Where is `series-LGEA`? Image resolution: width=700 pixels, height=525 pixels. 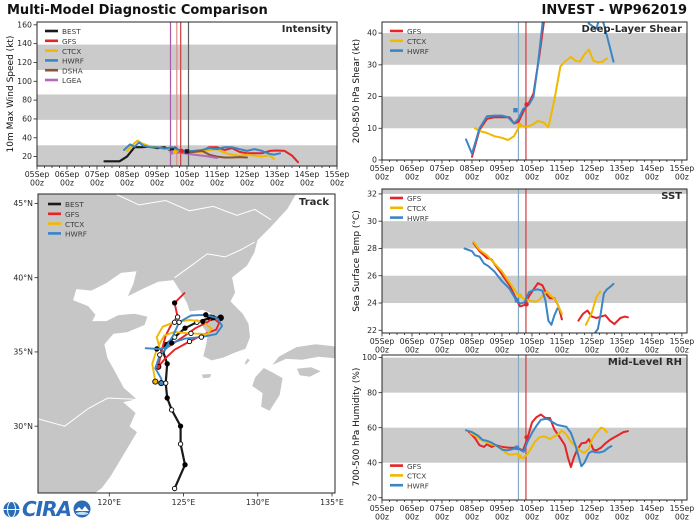 series-LGEA is located at coordinates (194, 155).